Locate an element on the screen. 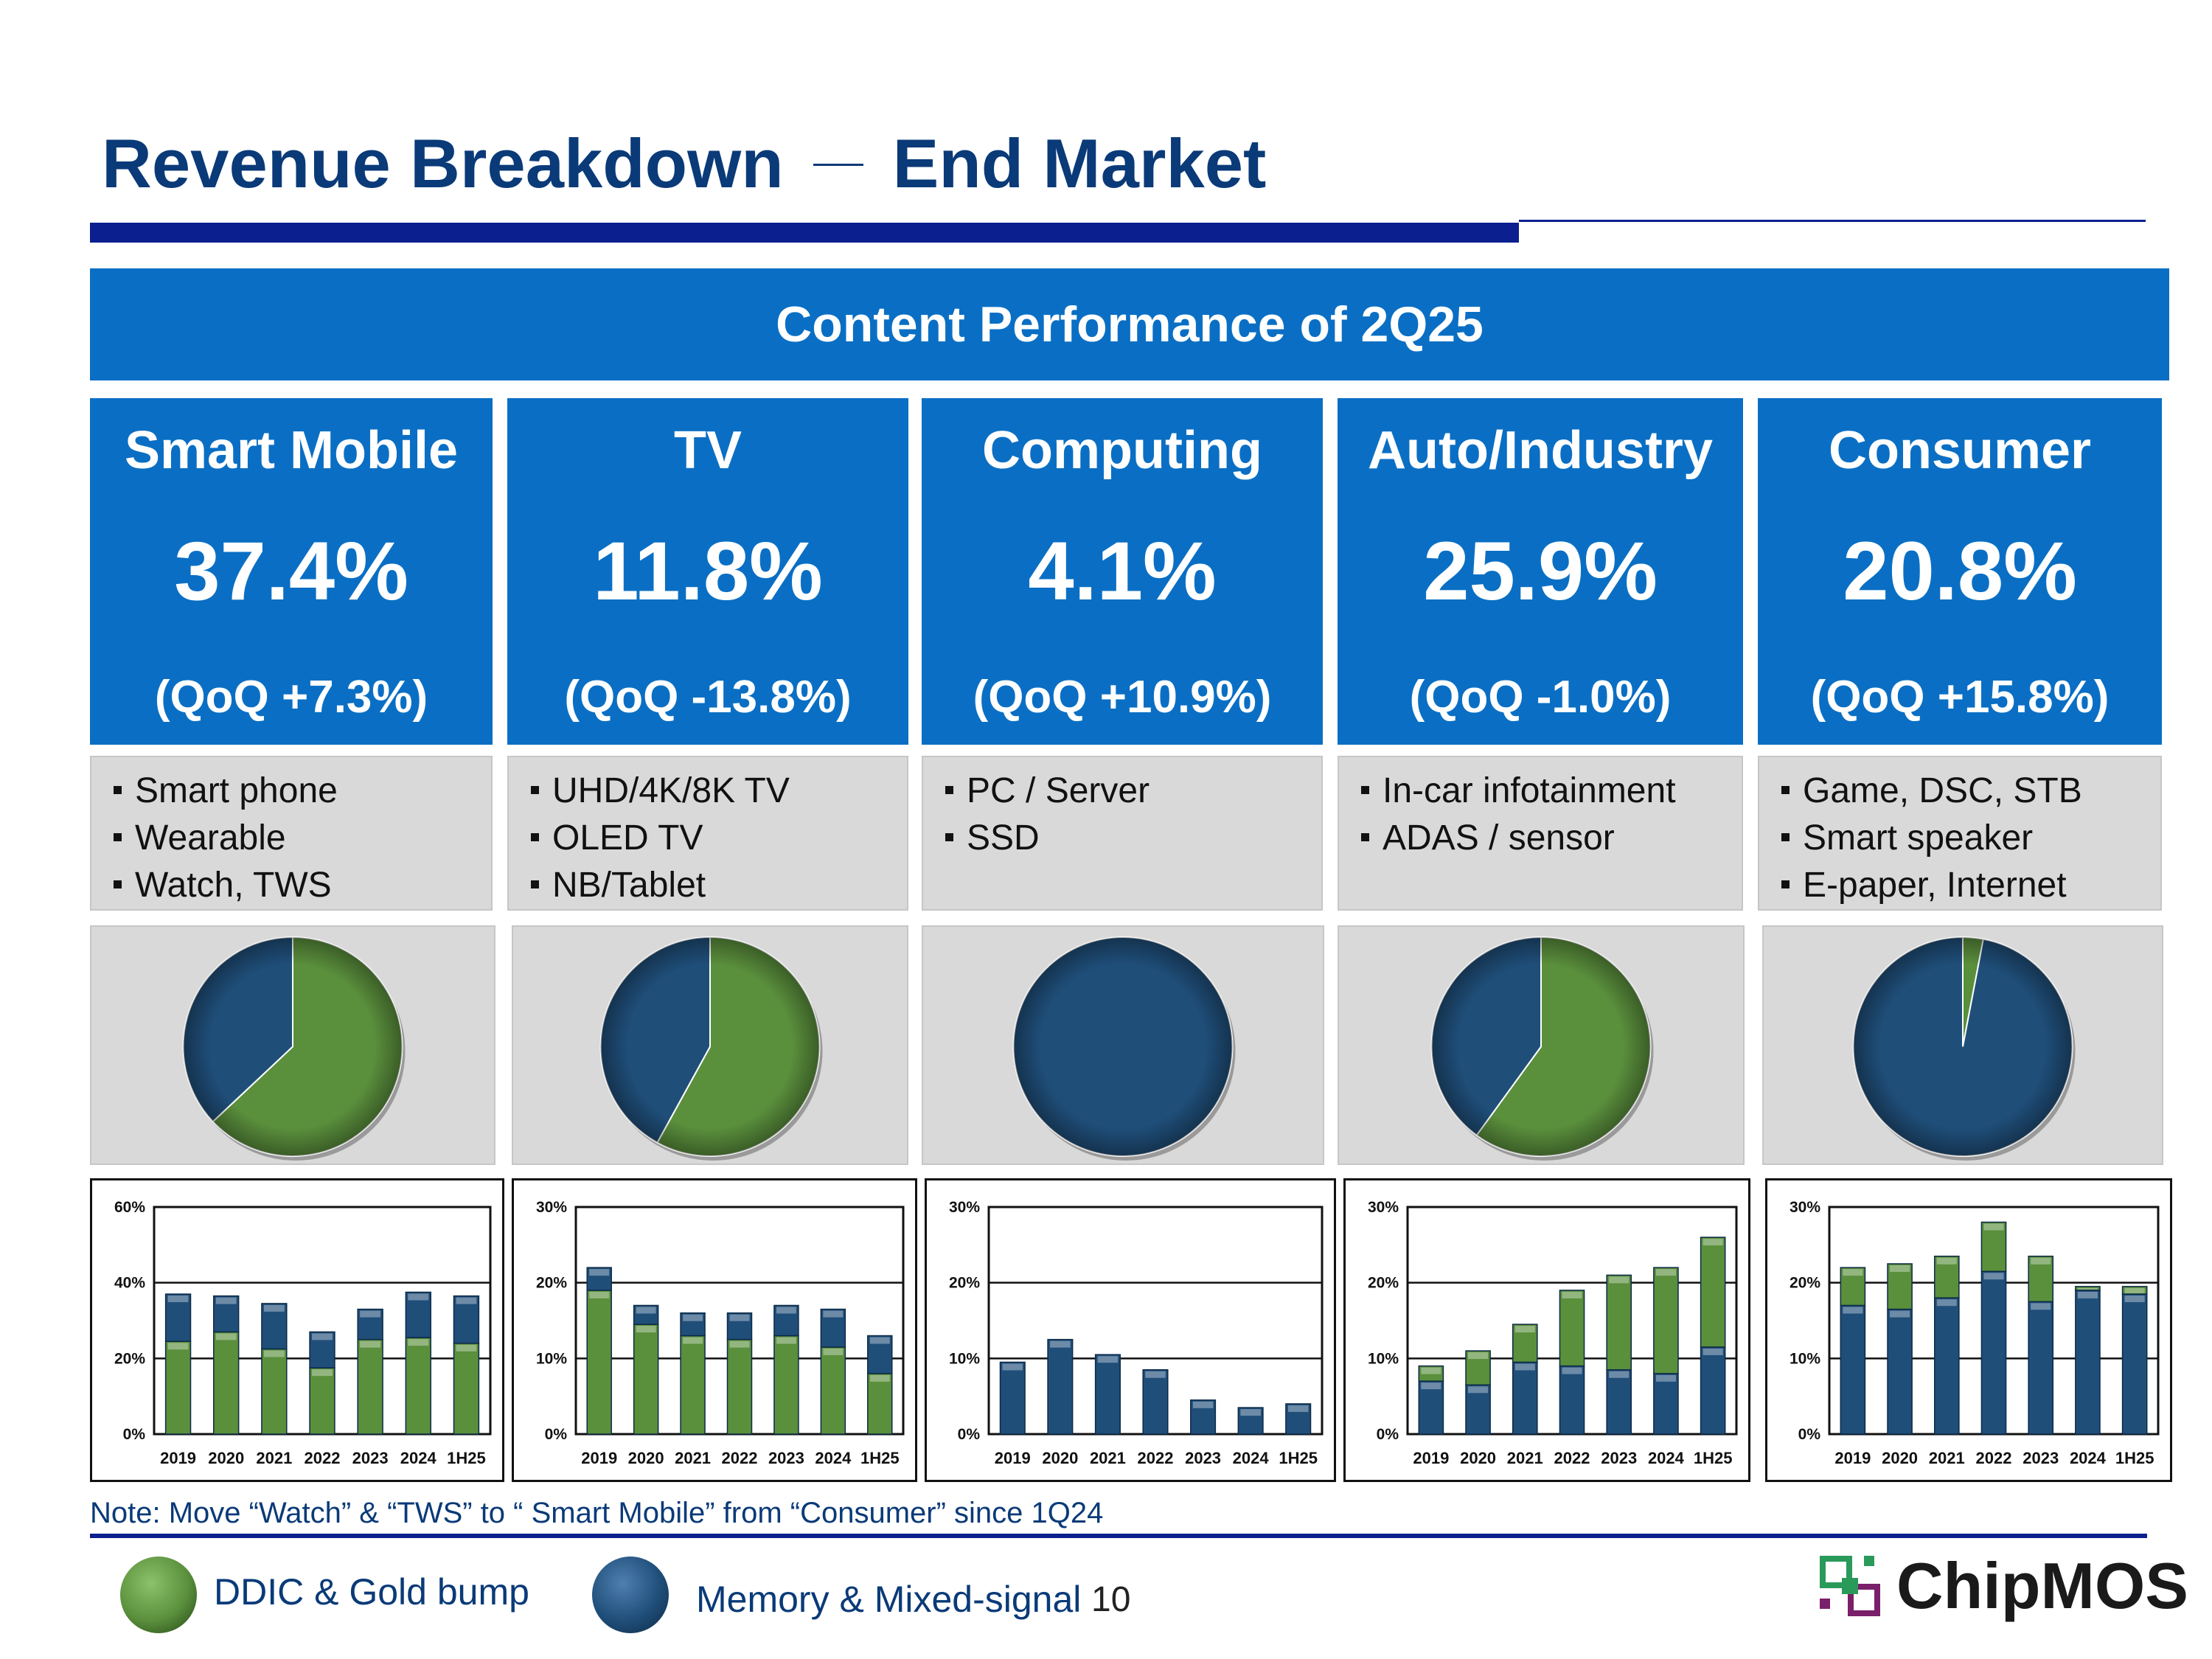  card-smart-mobile: Smart Mobile 37.4% (QoQ +7.3%) is located at coordinates (291, 571).